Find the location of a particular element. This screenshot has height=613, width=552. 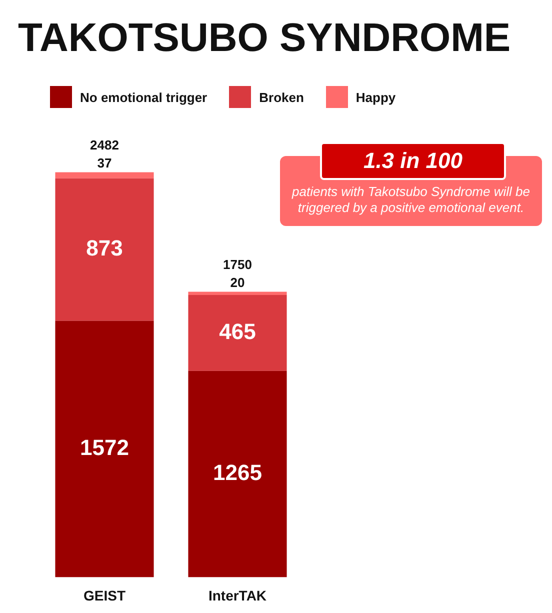

data-label: 1265 is located at coordinates (237, 473).